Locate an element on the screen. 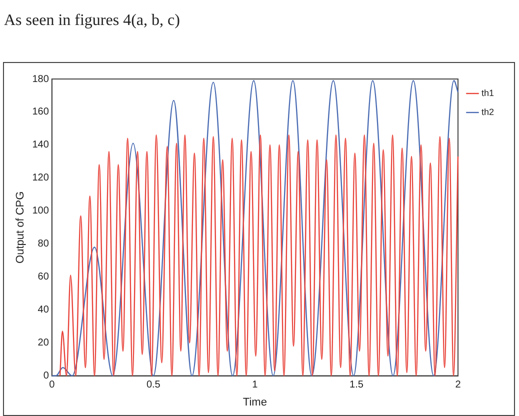 This screenshot has height=416, width=519. y-tick-label: 80 is located at coordinates (44, 244).